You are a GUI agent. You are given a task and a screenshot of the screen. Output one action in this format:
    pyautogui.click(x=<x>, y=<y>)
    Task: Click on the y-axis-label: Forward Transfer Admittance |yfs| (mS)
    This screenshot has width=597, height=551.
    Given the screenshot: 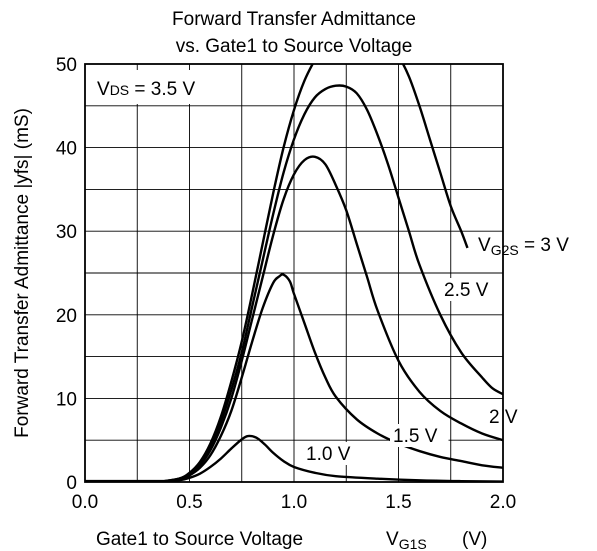 What is the action you would take?
    pyautogui.click(x=22, y=273)
    